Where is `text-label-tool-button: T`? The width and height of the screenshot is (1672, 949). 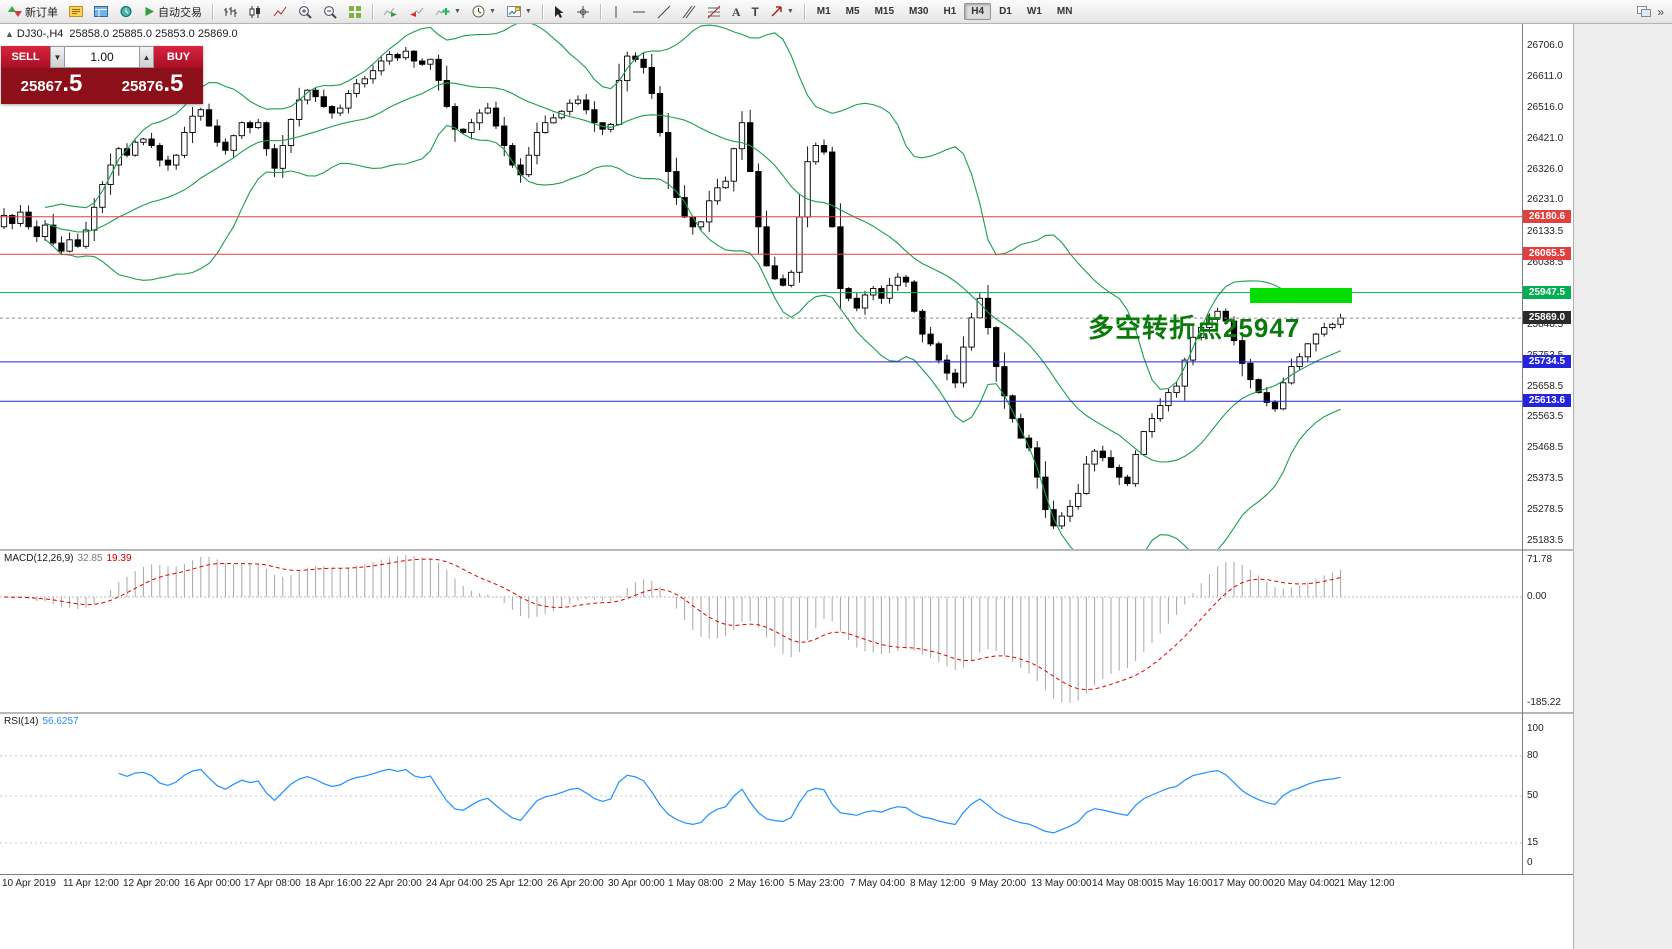
text-label-tool-button: T is located at coordinates (754, 12).